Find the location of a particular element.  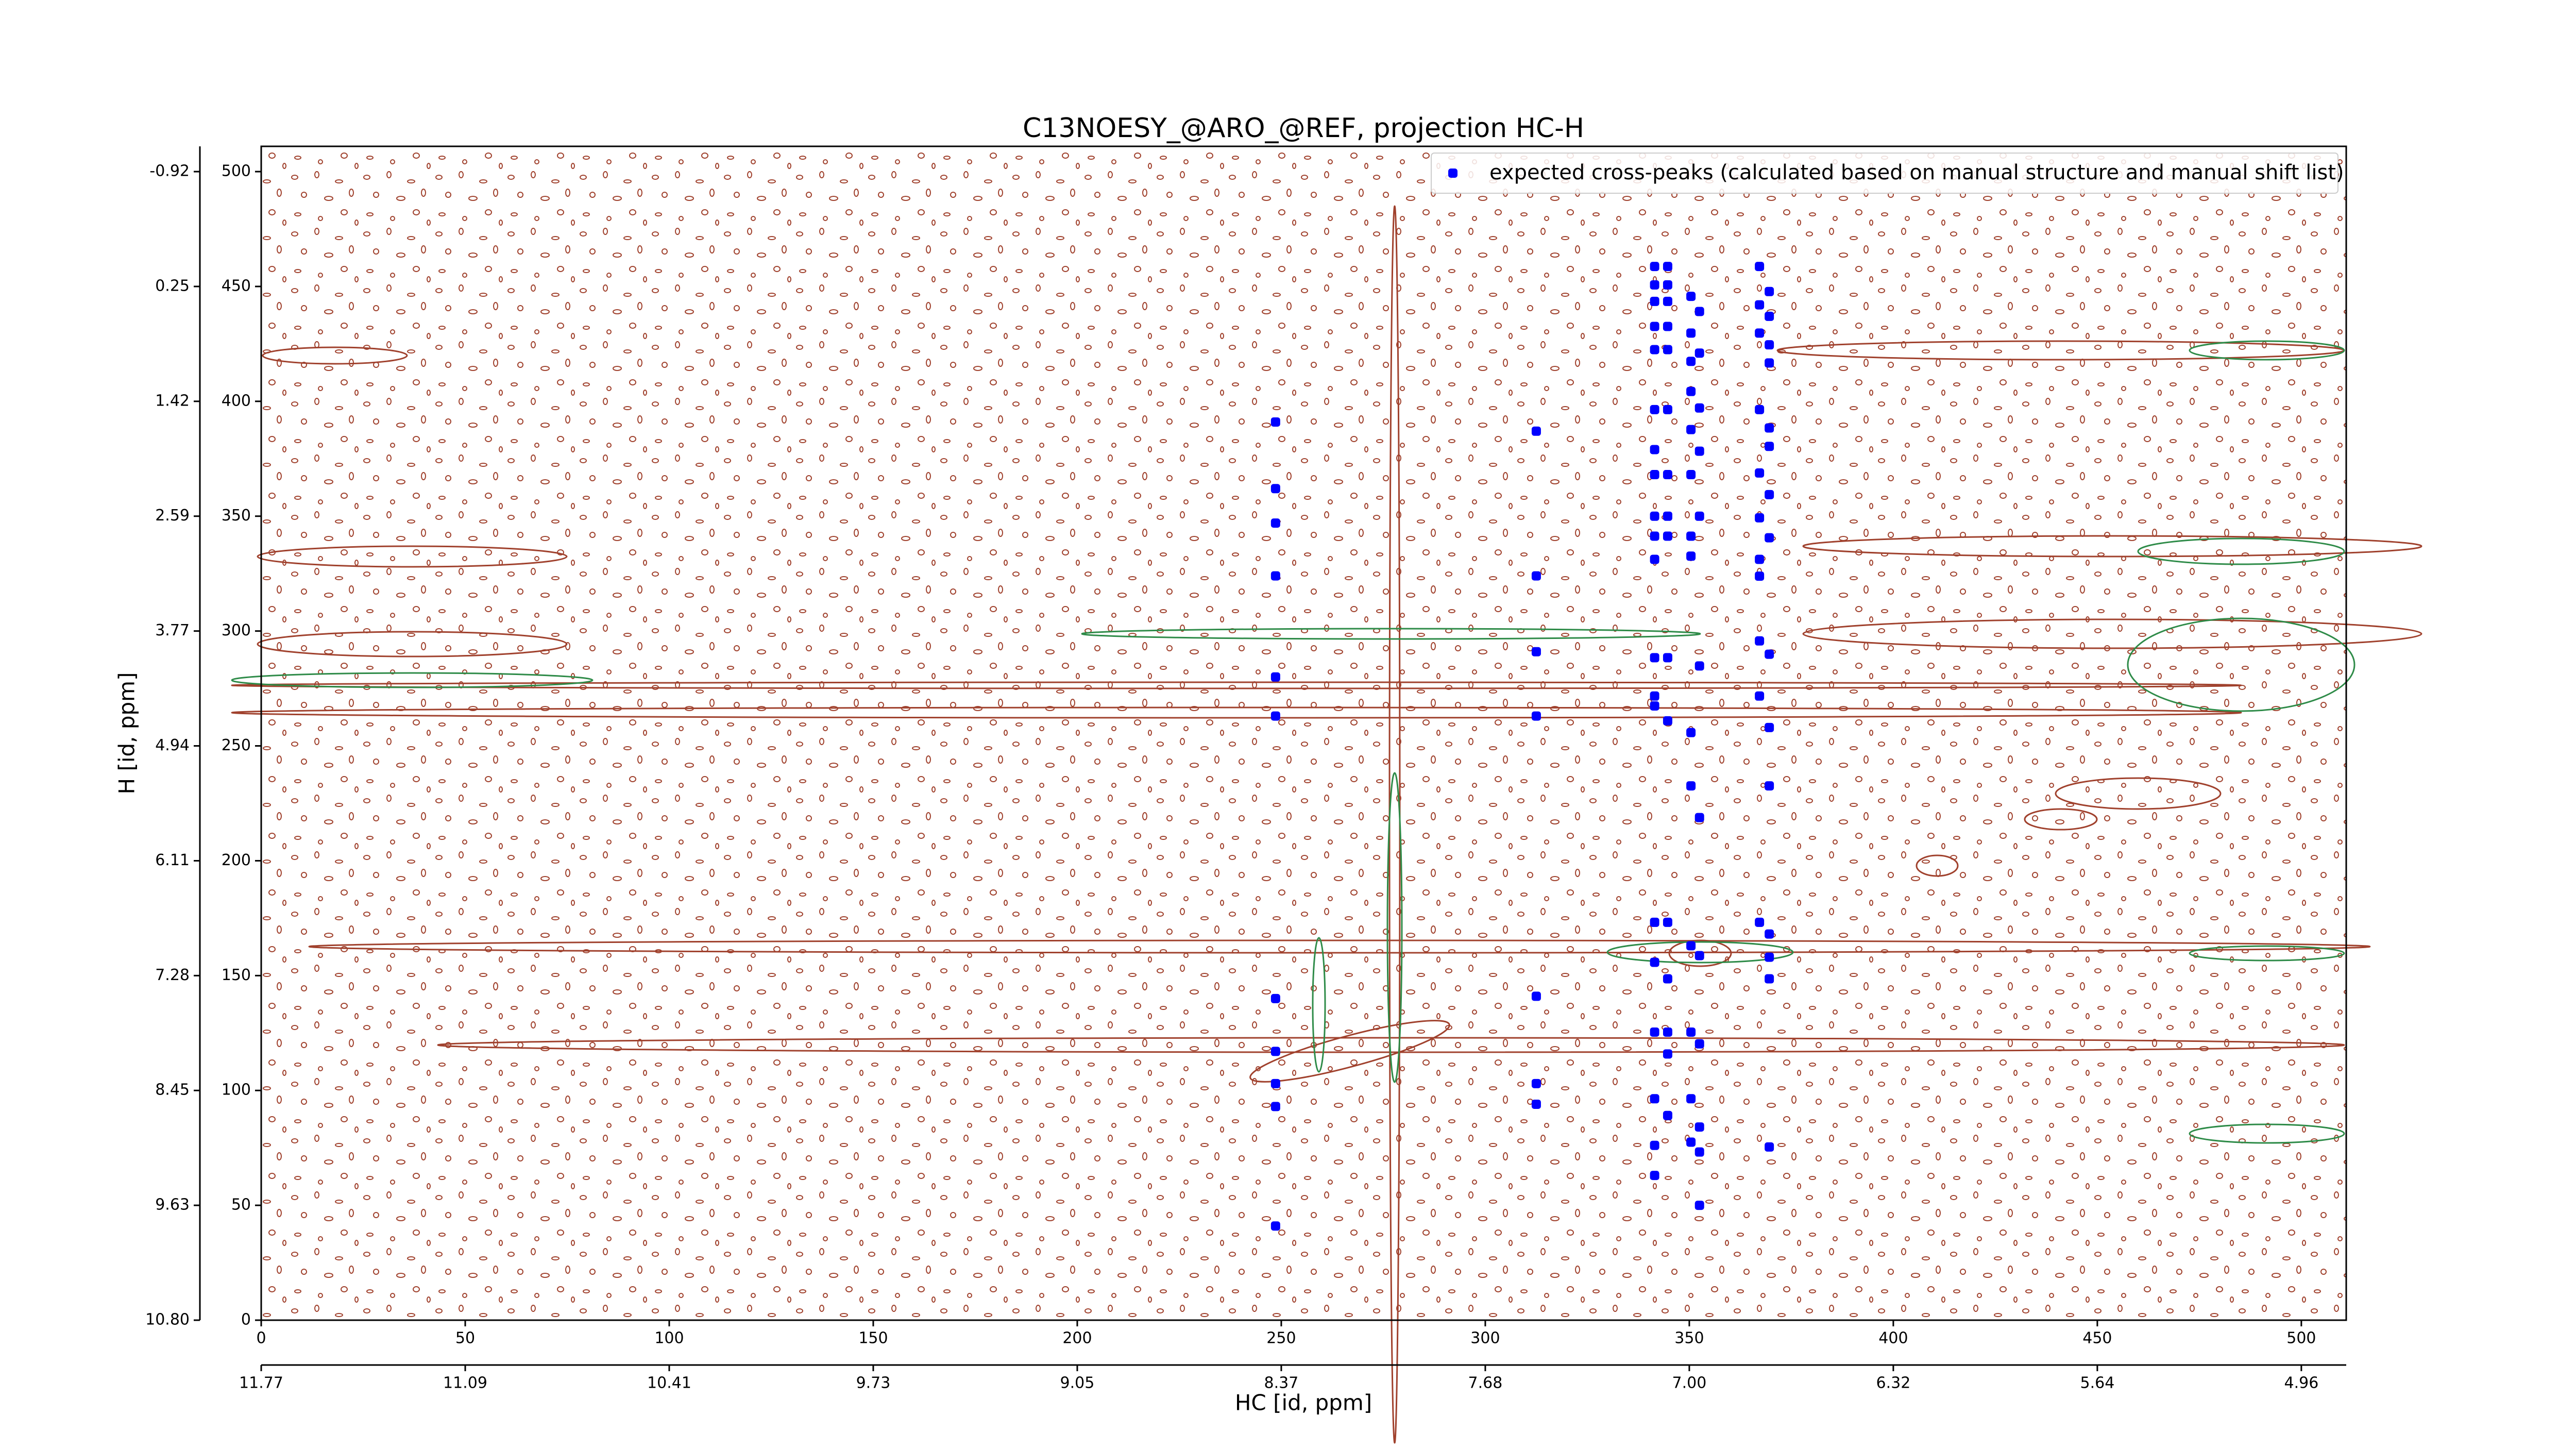

y2-tick-label: 10.80 is located at coordinates (167, 1320).